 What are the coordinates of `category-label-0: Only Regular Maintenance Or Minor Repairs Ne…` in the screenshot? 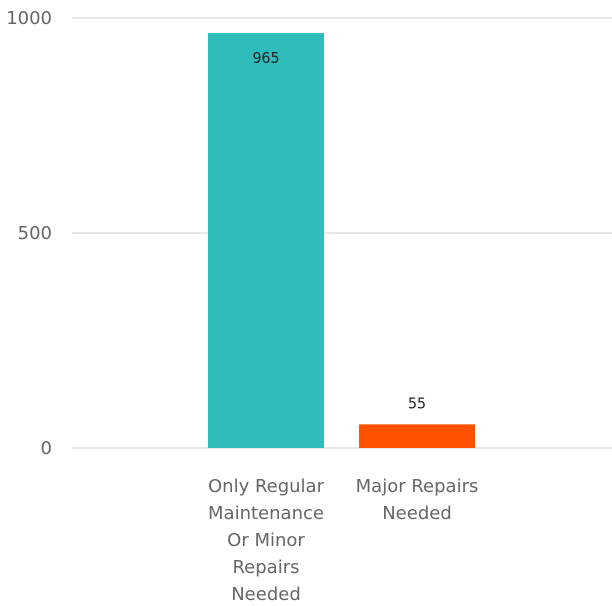 It's located at (266, 540).